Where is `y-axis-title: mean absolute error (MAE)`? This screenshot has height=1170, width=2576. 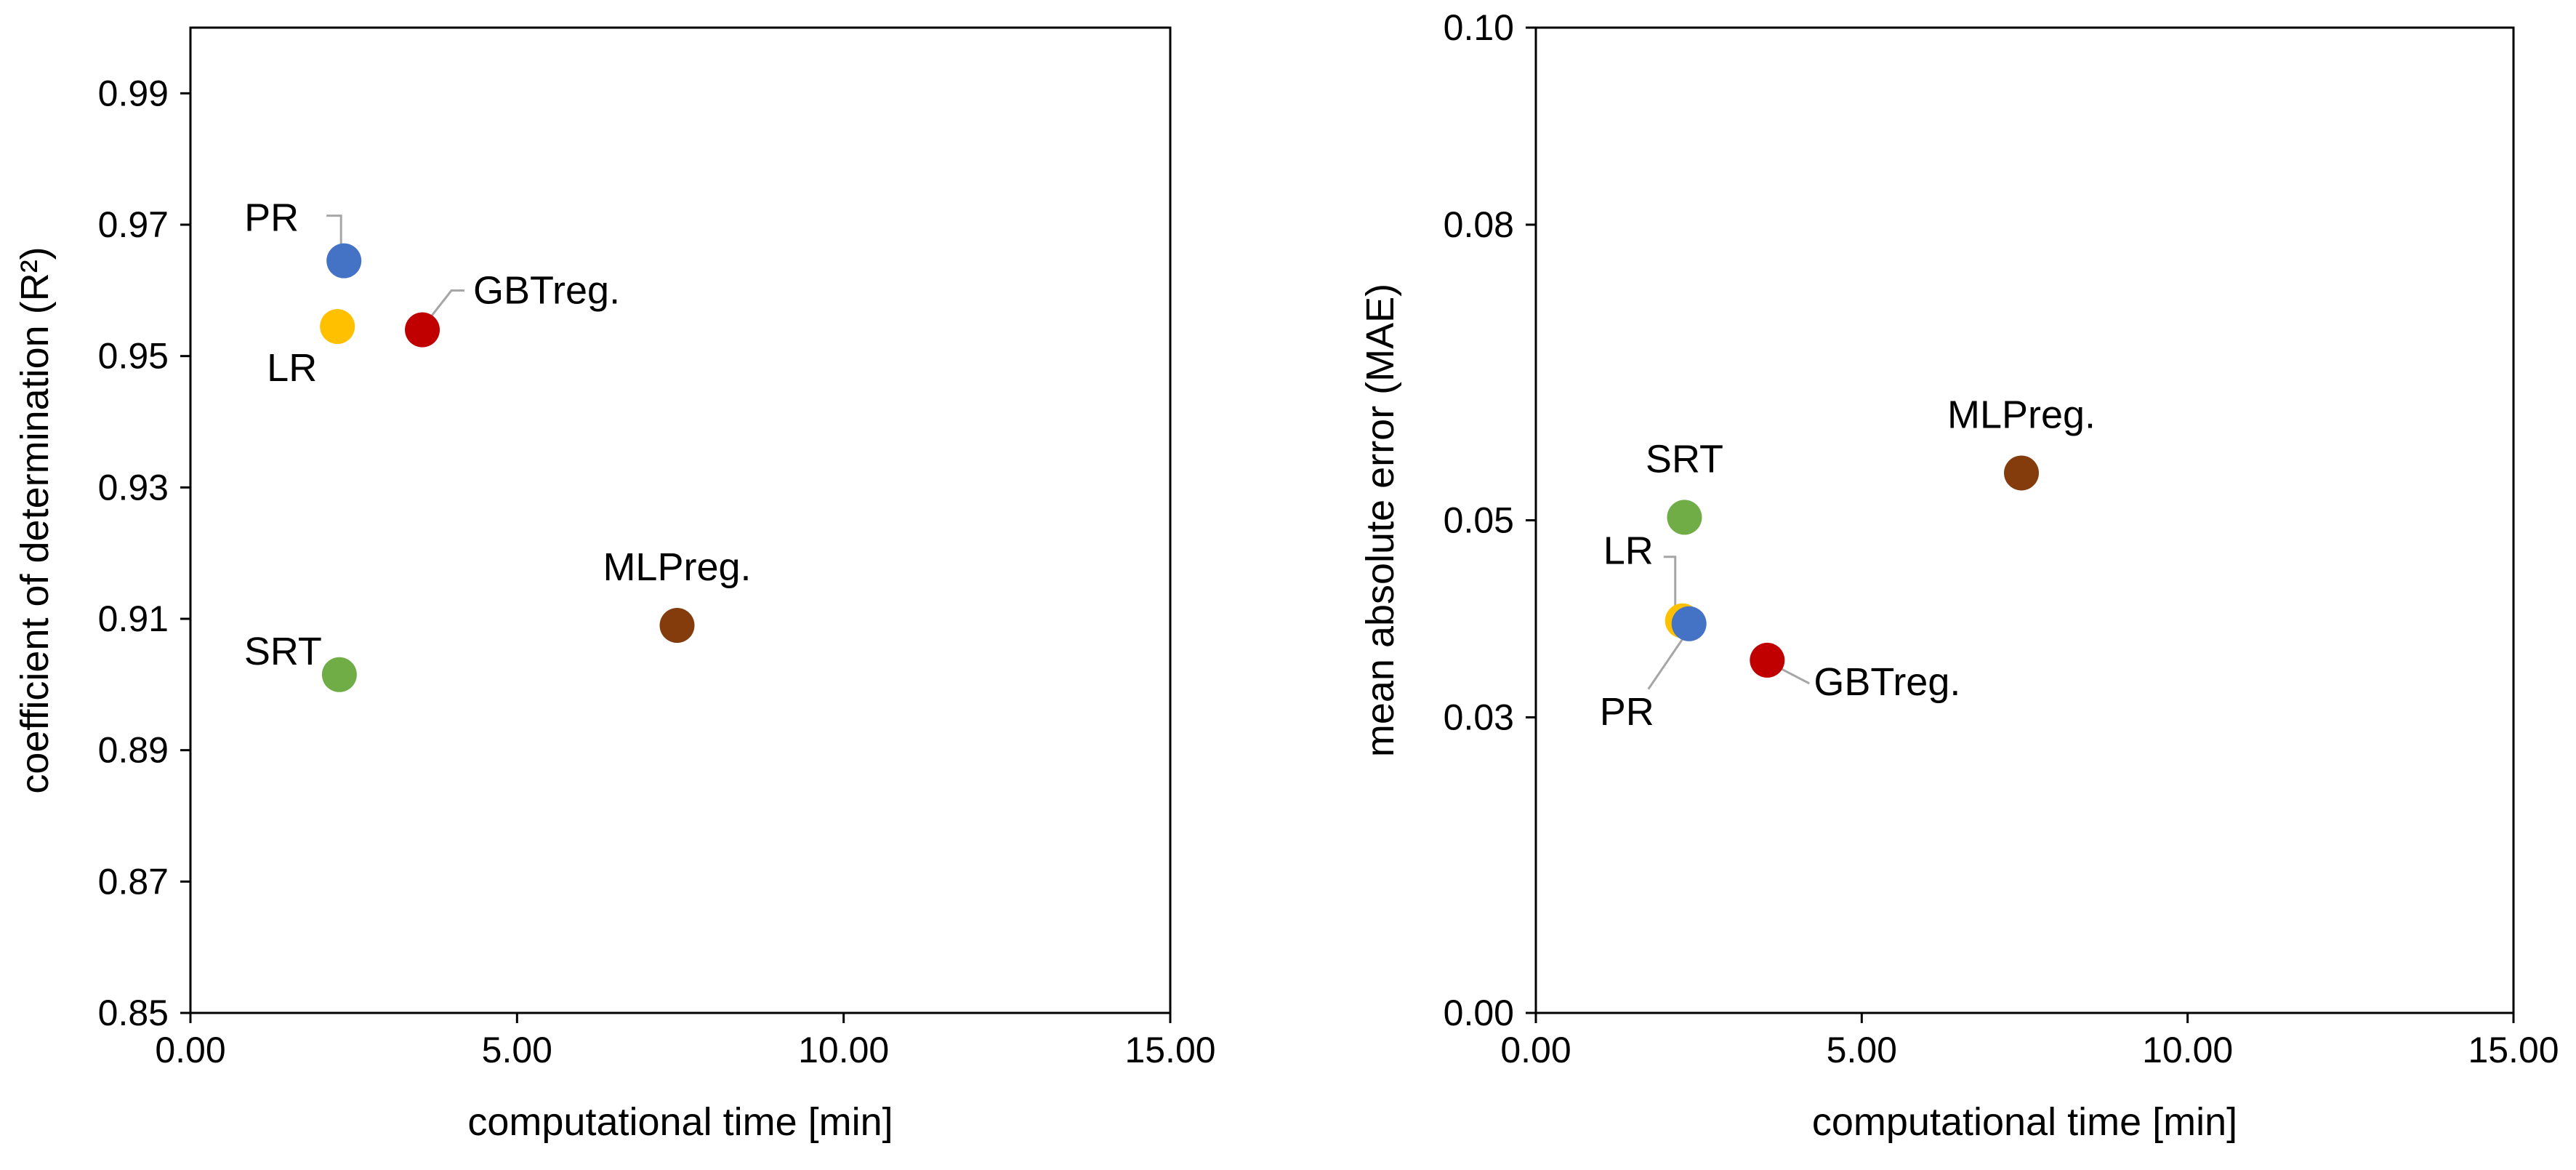
y-axis-title: mean absolute error (MAE) is located at coordinates (1380, 520).